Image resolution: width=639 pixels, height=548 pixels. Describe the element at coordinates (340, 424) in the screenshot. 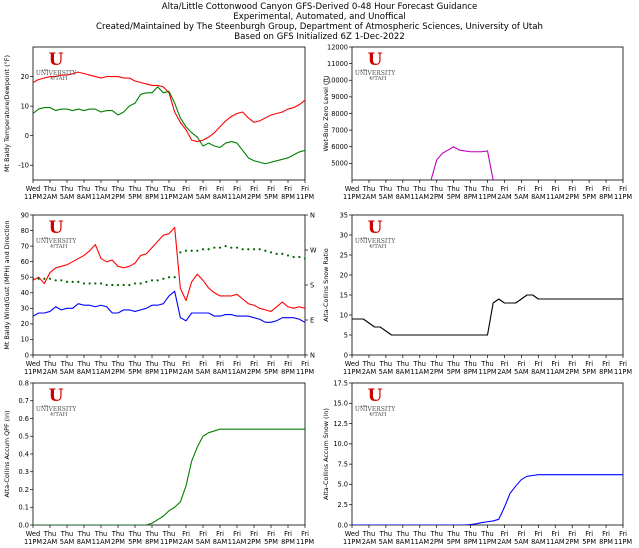

I see `y-tick-label: 12.5` at that location.